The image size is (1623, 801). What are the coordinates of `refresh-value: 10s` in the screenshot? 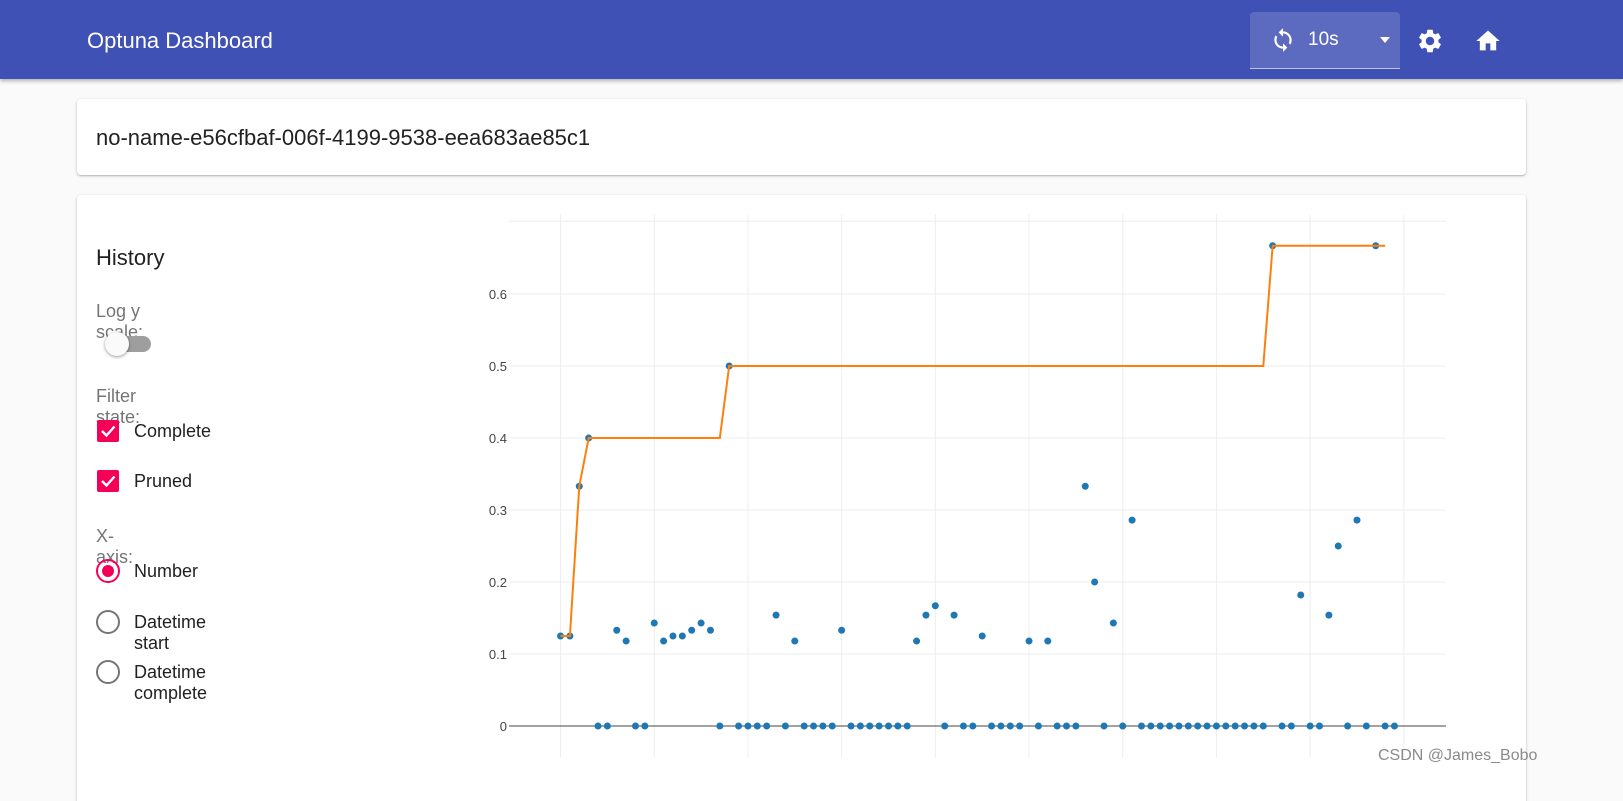 It's located at (1323, 39).